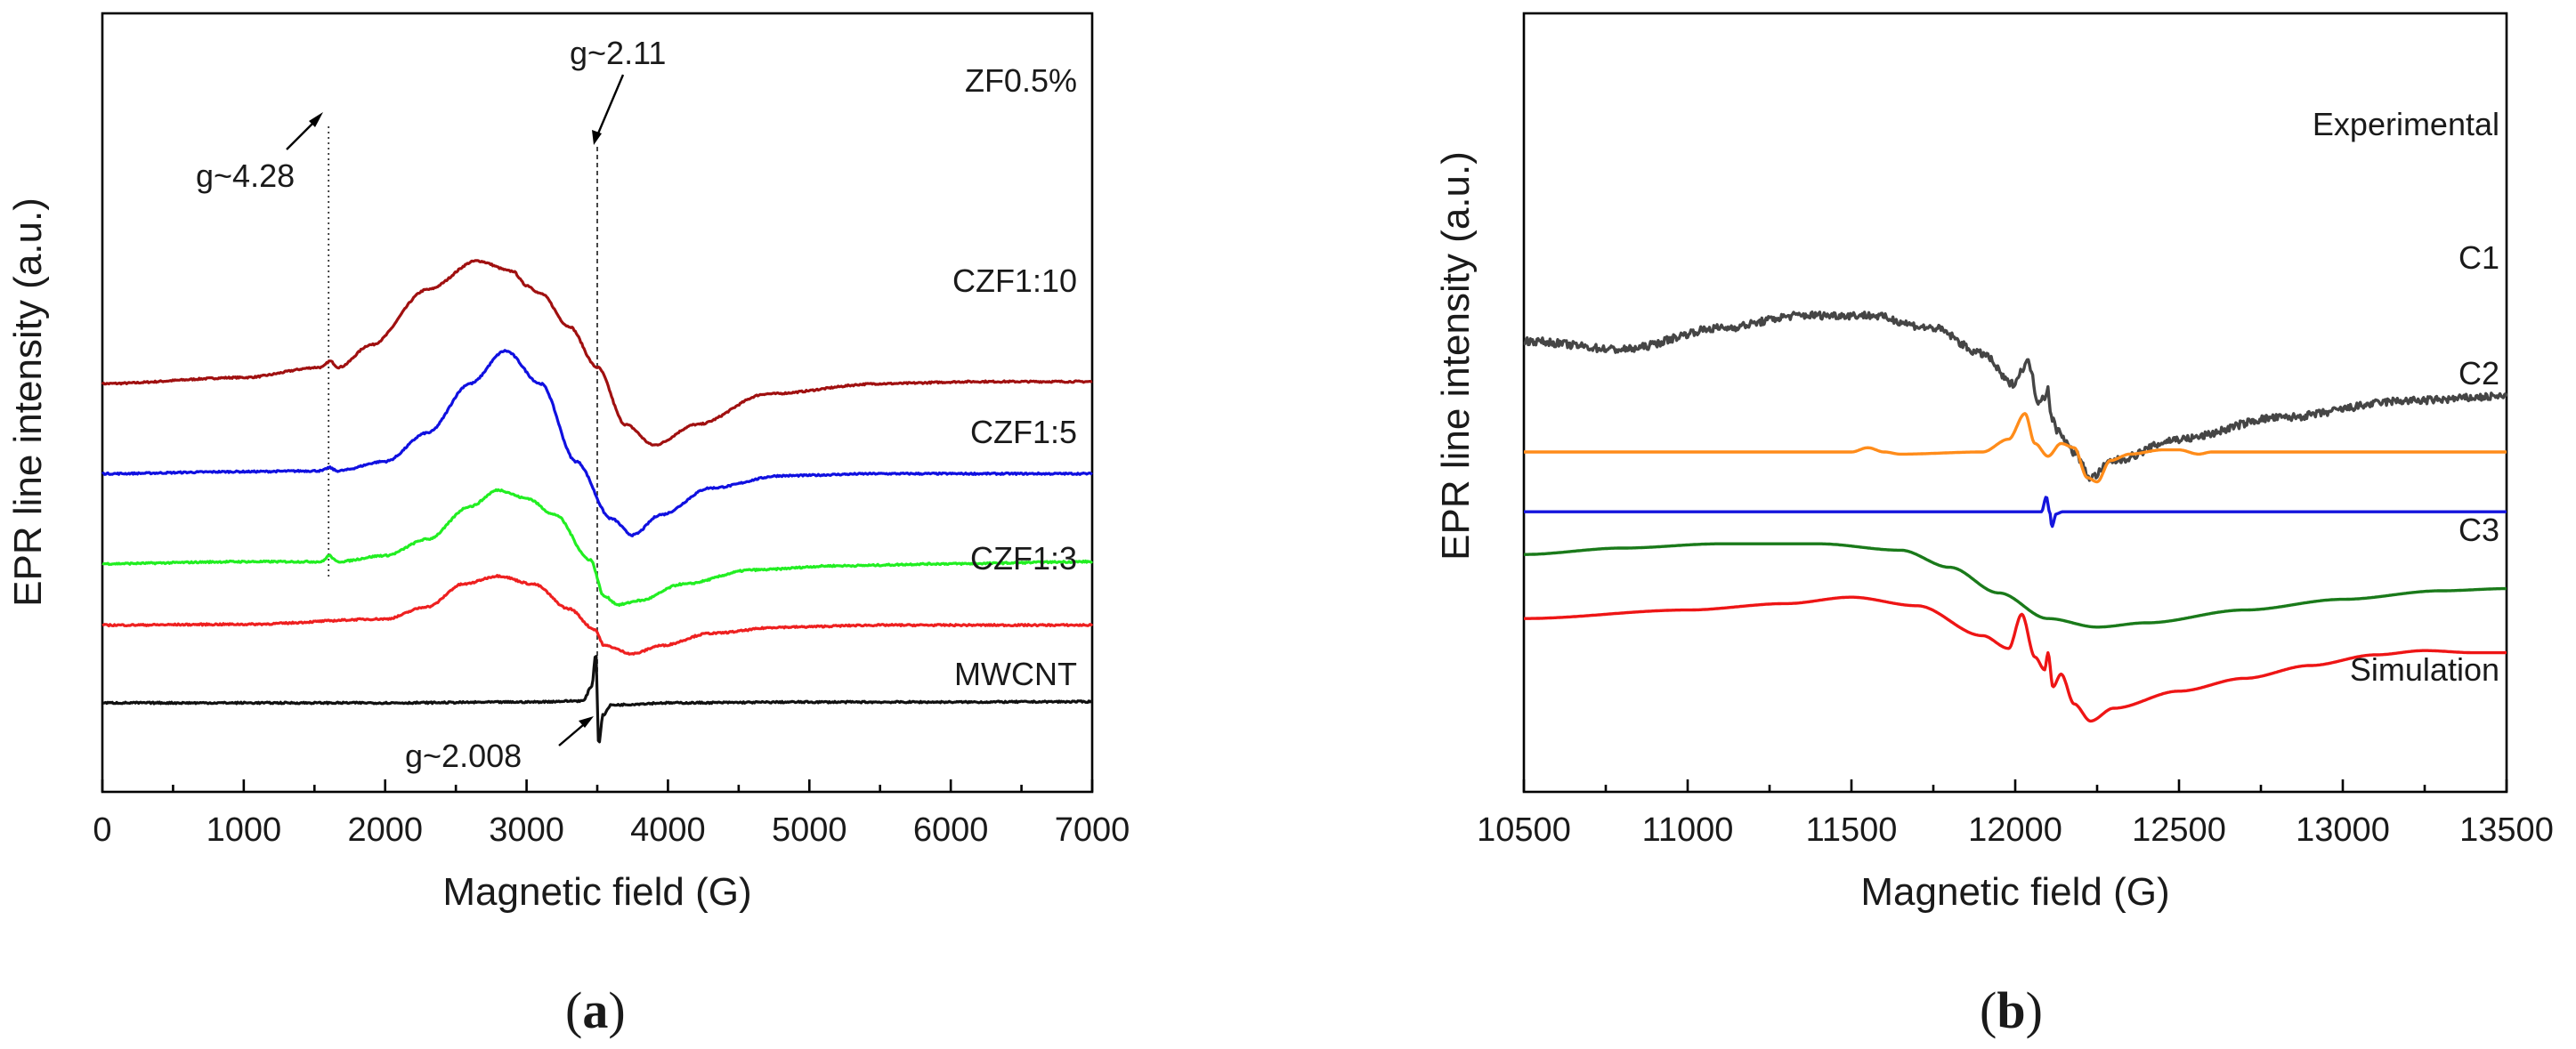 The width and height of the screenshot is (2576, 1049). I want to click on x-axis-title-a: Magnetic field (G), so click(597, 892).